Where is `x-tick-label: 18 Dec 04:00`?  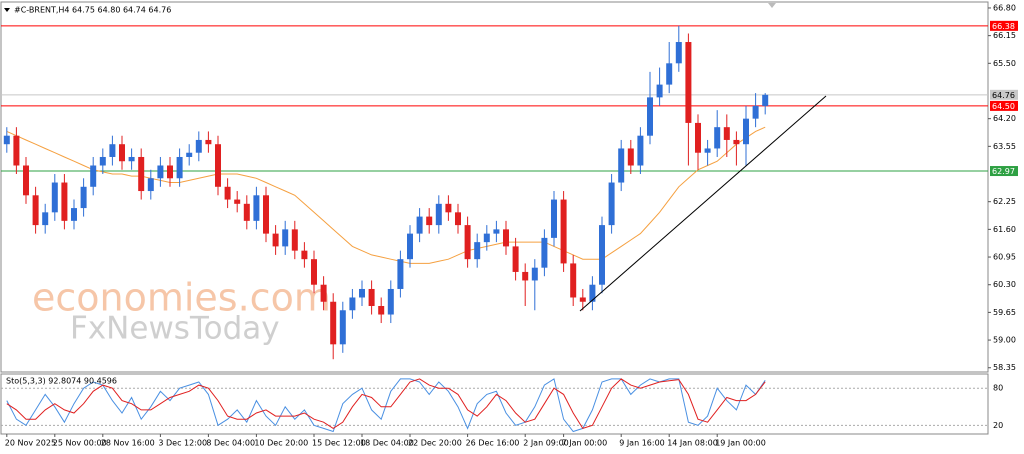
x-tick-label: 18 Dec 04:00 is located at coordinates (387, 443).